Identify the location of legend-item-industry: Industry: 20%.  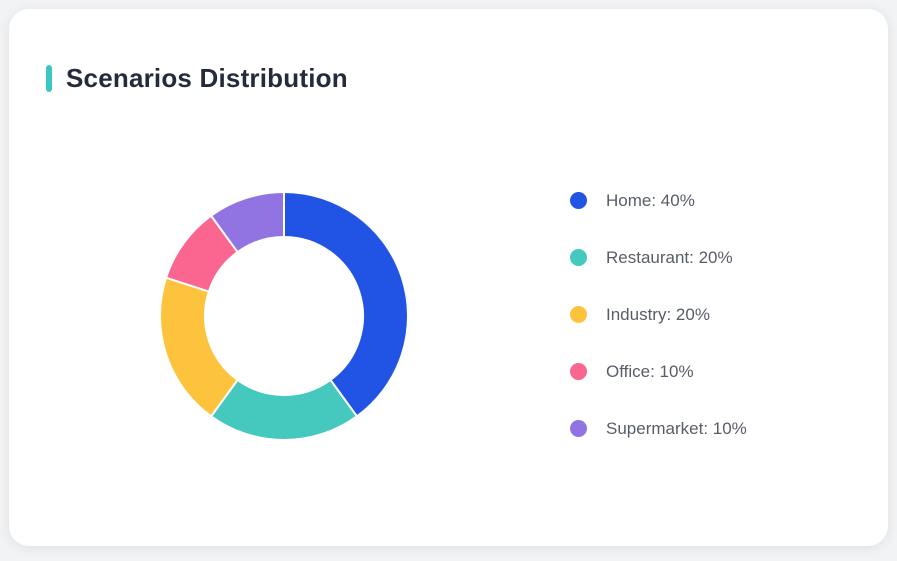
(658, 314).